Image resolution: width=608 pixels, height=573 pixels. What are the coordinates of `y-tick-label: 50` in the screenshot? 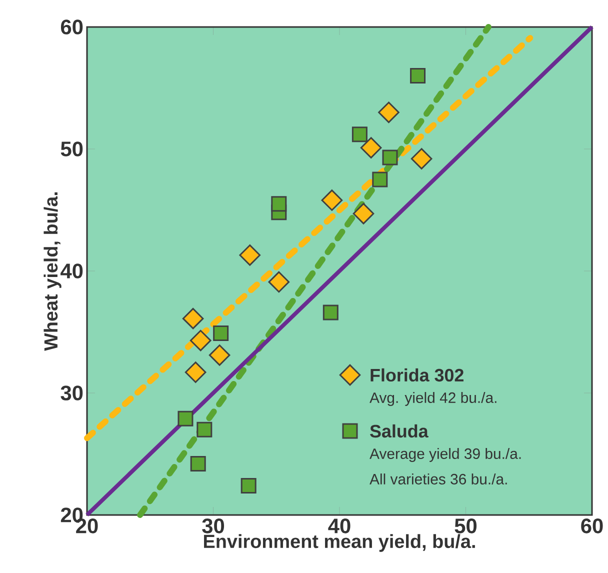 It's located at (71, 149).